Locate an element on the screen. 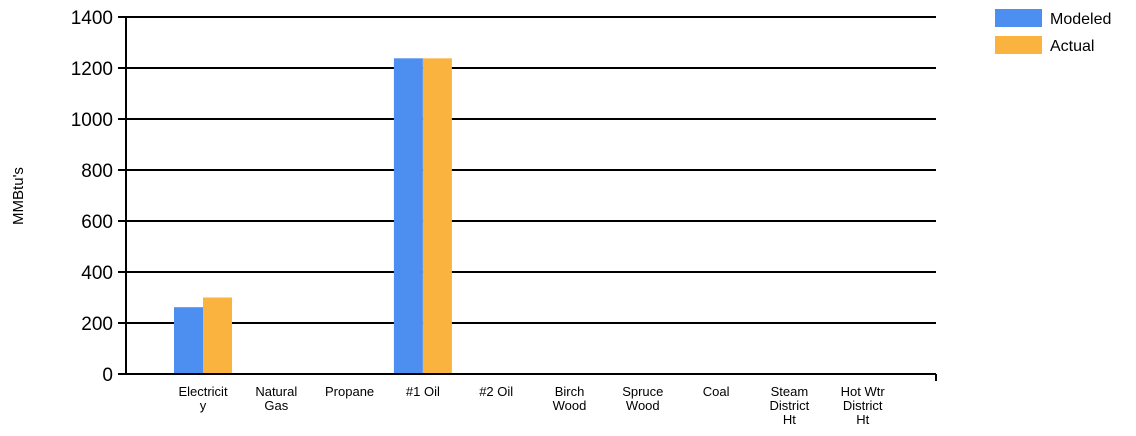 The image size is (1136, 436). x-tick-label: #2 Oil is located at coordinates (496, 391).